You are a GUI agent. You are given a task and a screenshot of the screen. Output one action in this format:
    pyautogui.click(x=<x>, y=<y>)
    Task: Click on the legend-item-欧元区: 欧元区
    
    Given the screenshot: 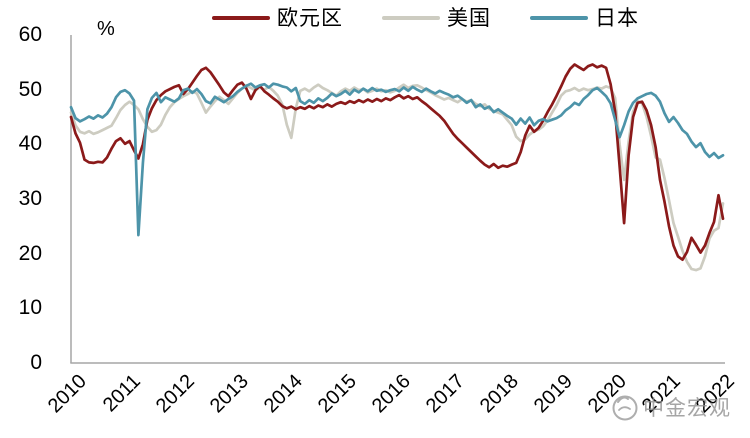 What is the action you would take?
    pyautogui.click(x=277, y=18)
    